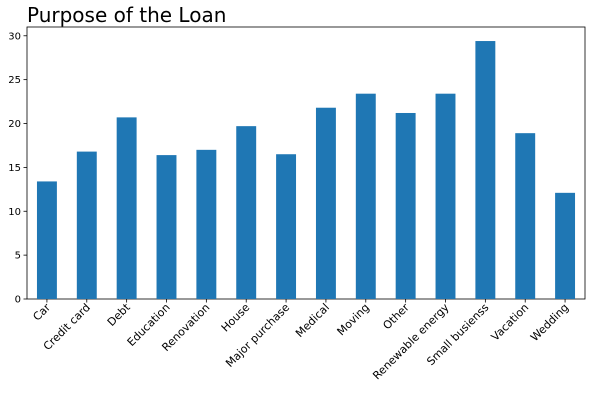  What do you see at coordinates (510, 322) in the screenshot?
I see `x-tick-label: Vacation` at bounding box center [510, 322].